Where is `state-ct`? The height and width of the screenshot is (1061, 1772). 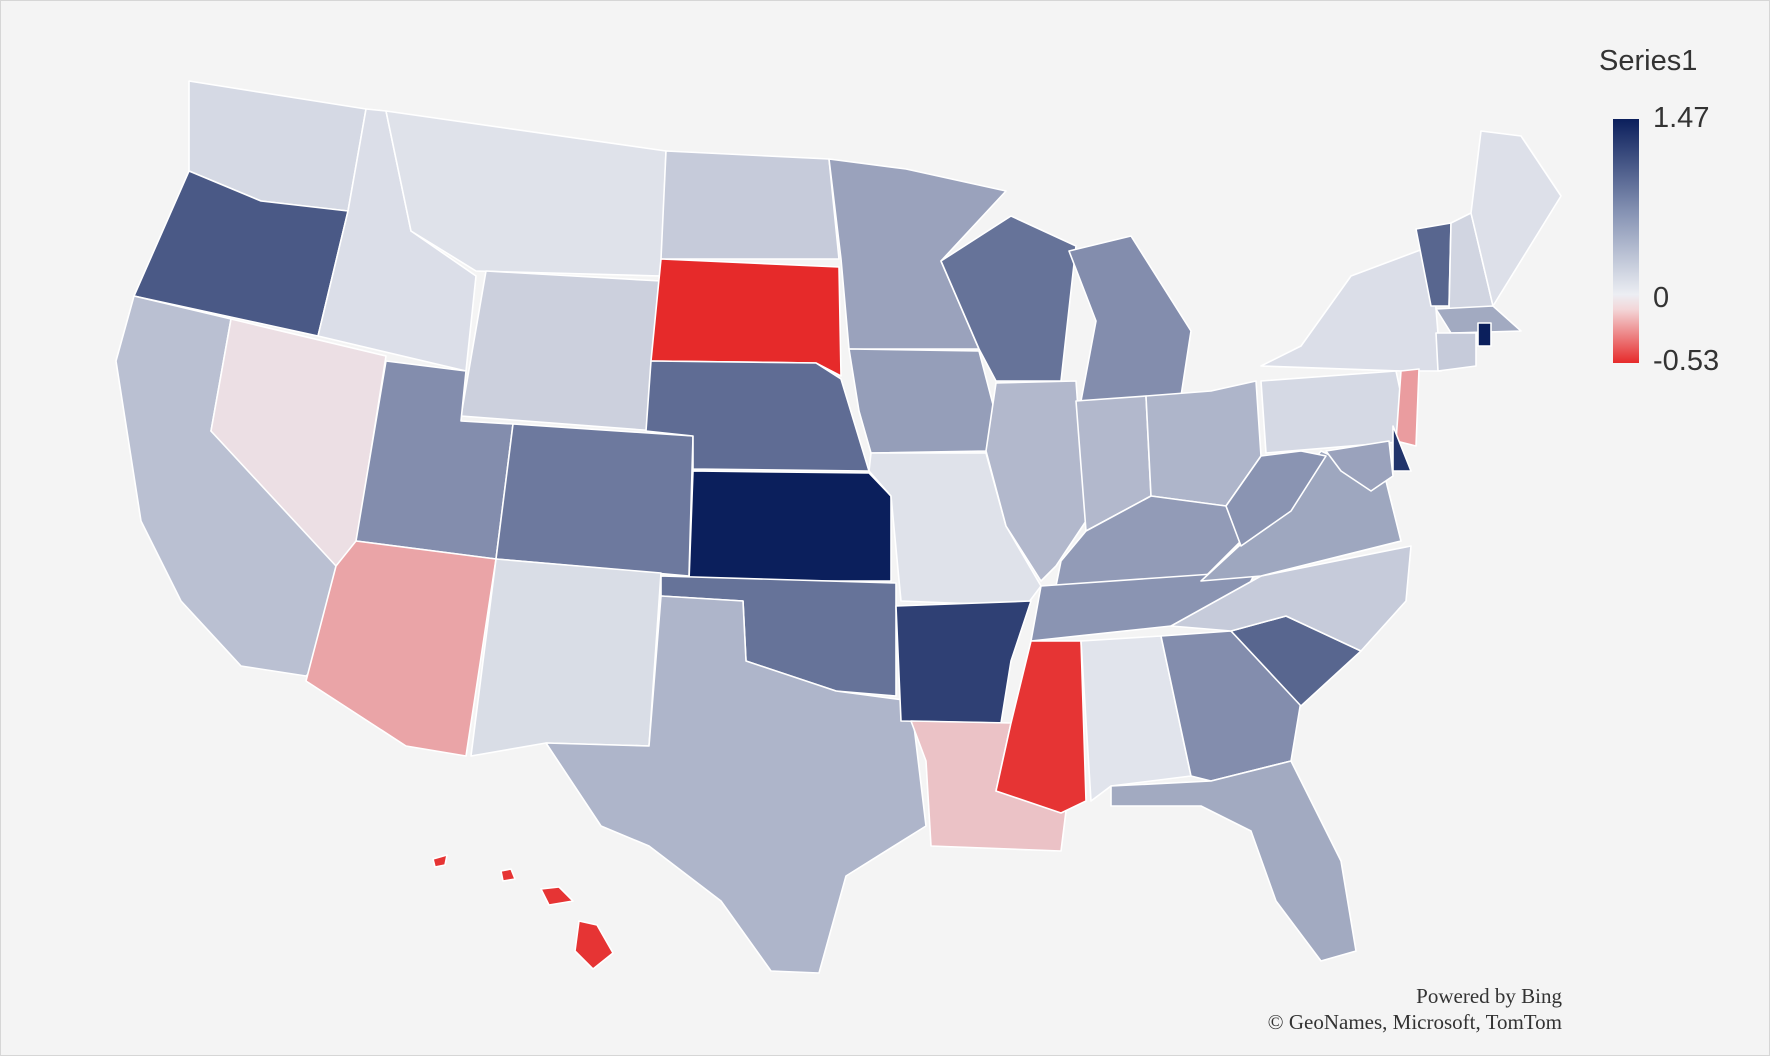 state-ct is located at coordinates (1456, 352).